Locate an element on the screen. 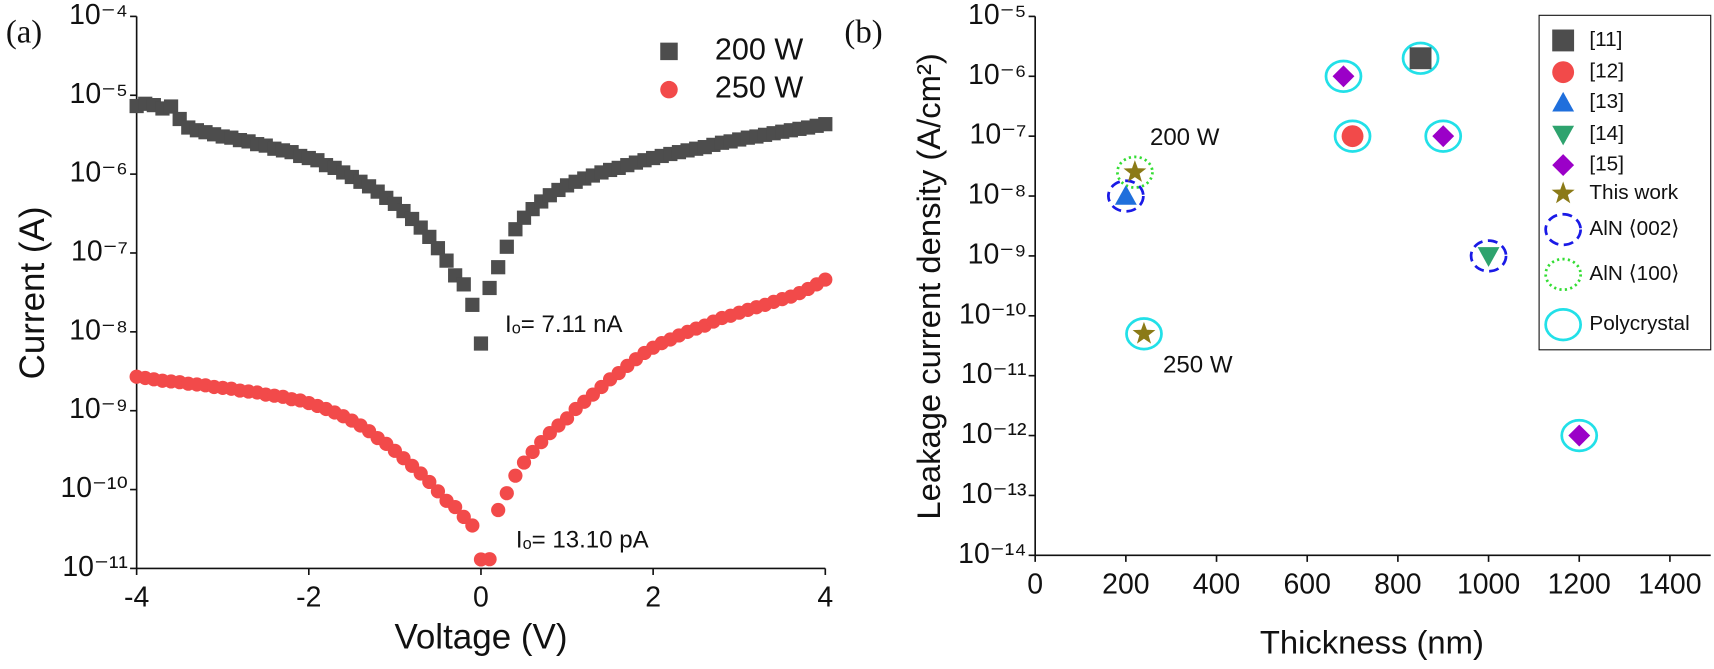 The width and height of the screenshot is (1714, 669). y-axis-title: Current (A) is located at coordinates (32, 292).